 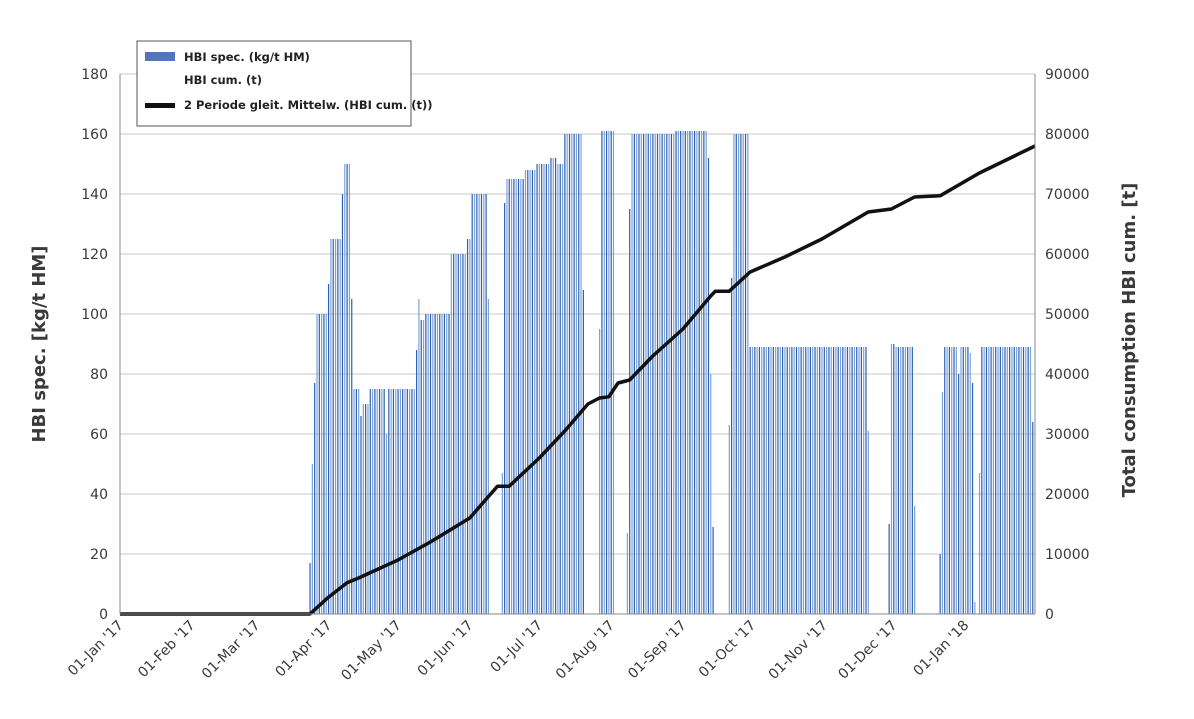 What do you see at coordinates (798, 650) in the screenshot?
I see `x-tick-label: 01-Nov '17` at bounding box center [798, 650].